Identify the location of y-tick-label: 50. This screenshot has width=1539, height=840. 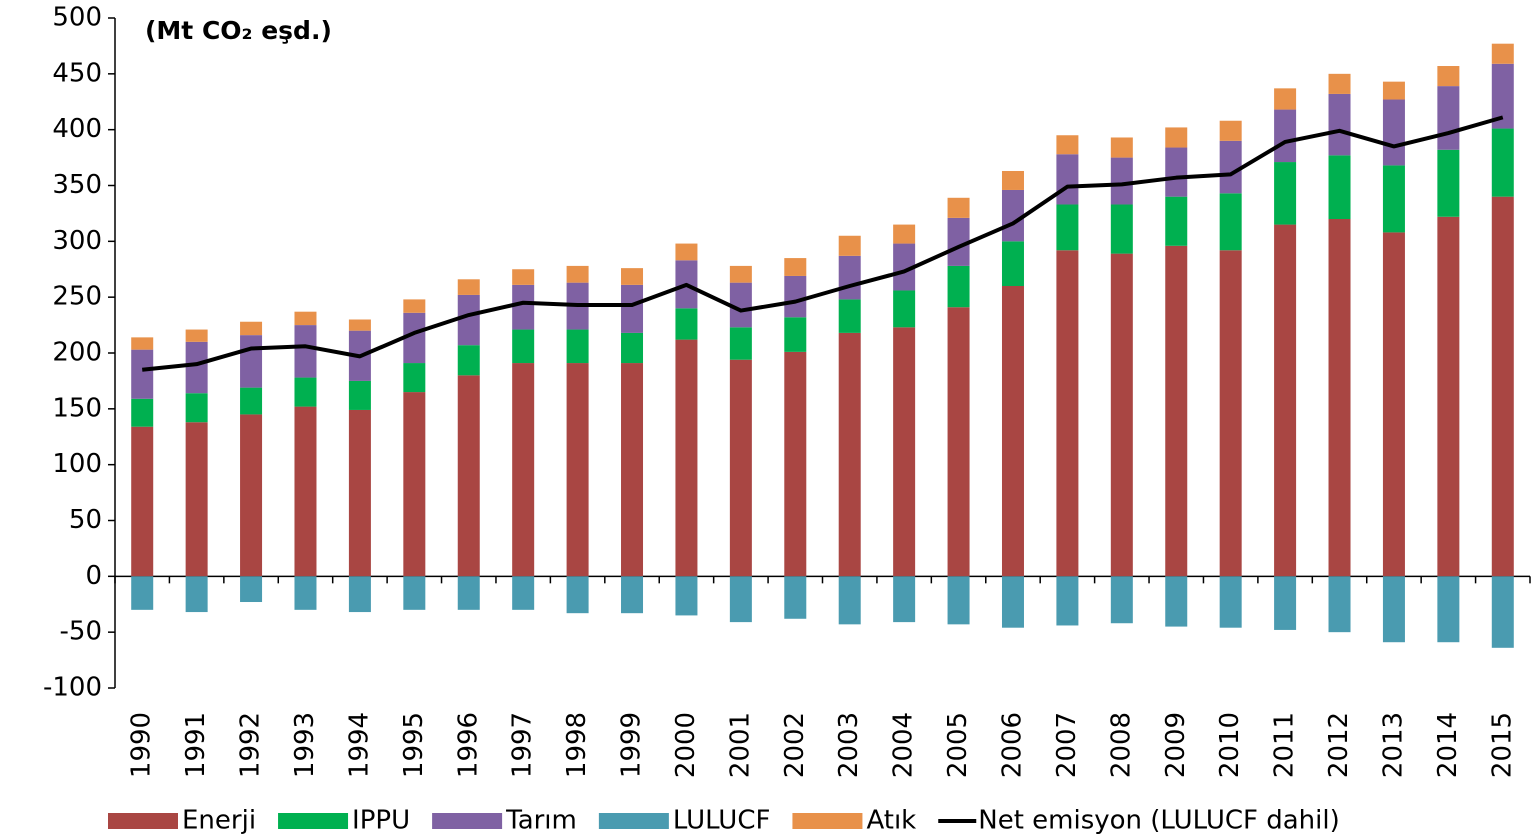
(85, 520).